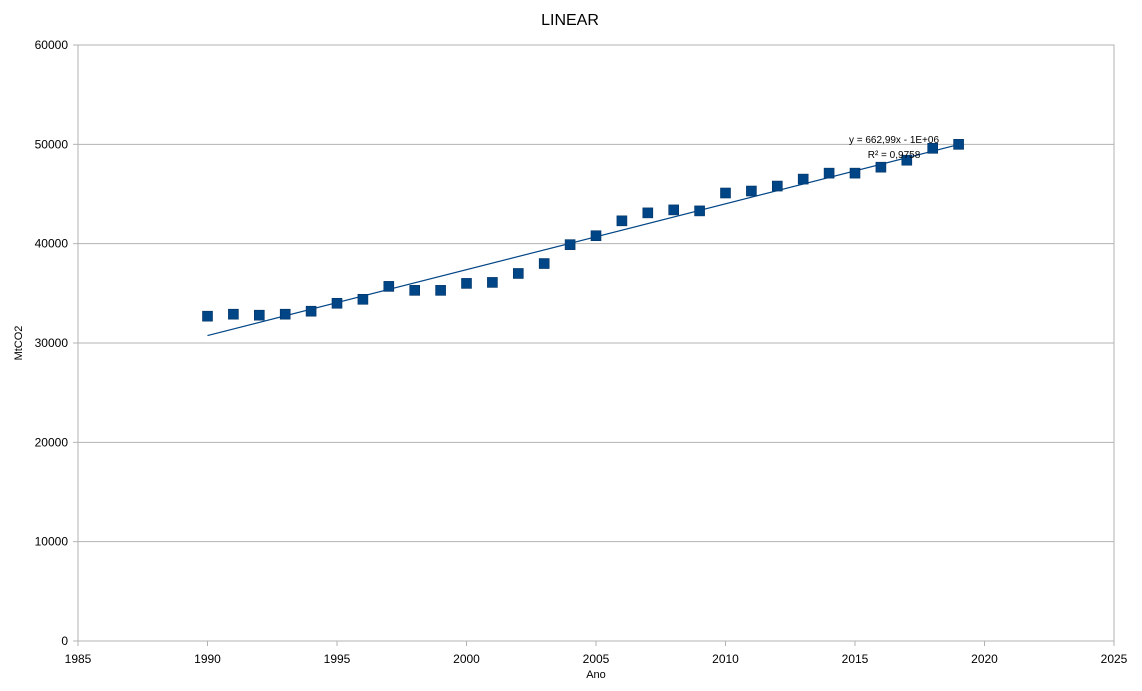 Image resolution: width=1142 pixels, height=691 pixels. Describe the element at coordinates (725, 659) in the screenshot. I see `x-tick-label: 2010` at that location.